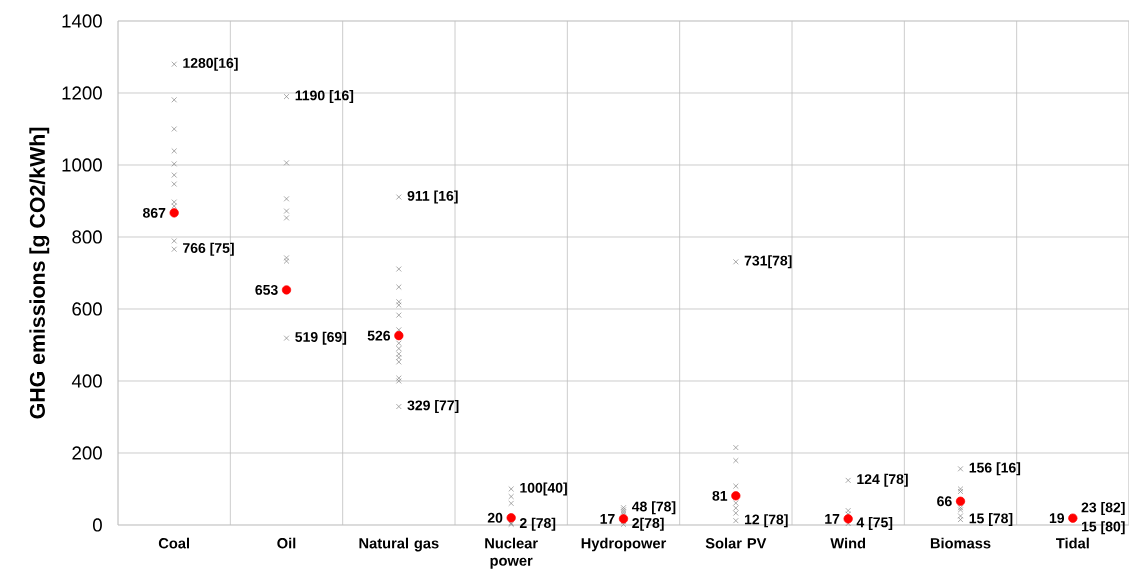 The height and width of the screenshot is (582, 1129). I want to click on data-label: 12 [78], so click(766, 521).